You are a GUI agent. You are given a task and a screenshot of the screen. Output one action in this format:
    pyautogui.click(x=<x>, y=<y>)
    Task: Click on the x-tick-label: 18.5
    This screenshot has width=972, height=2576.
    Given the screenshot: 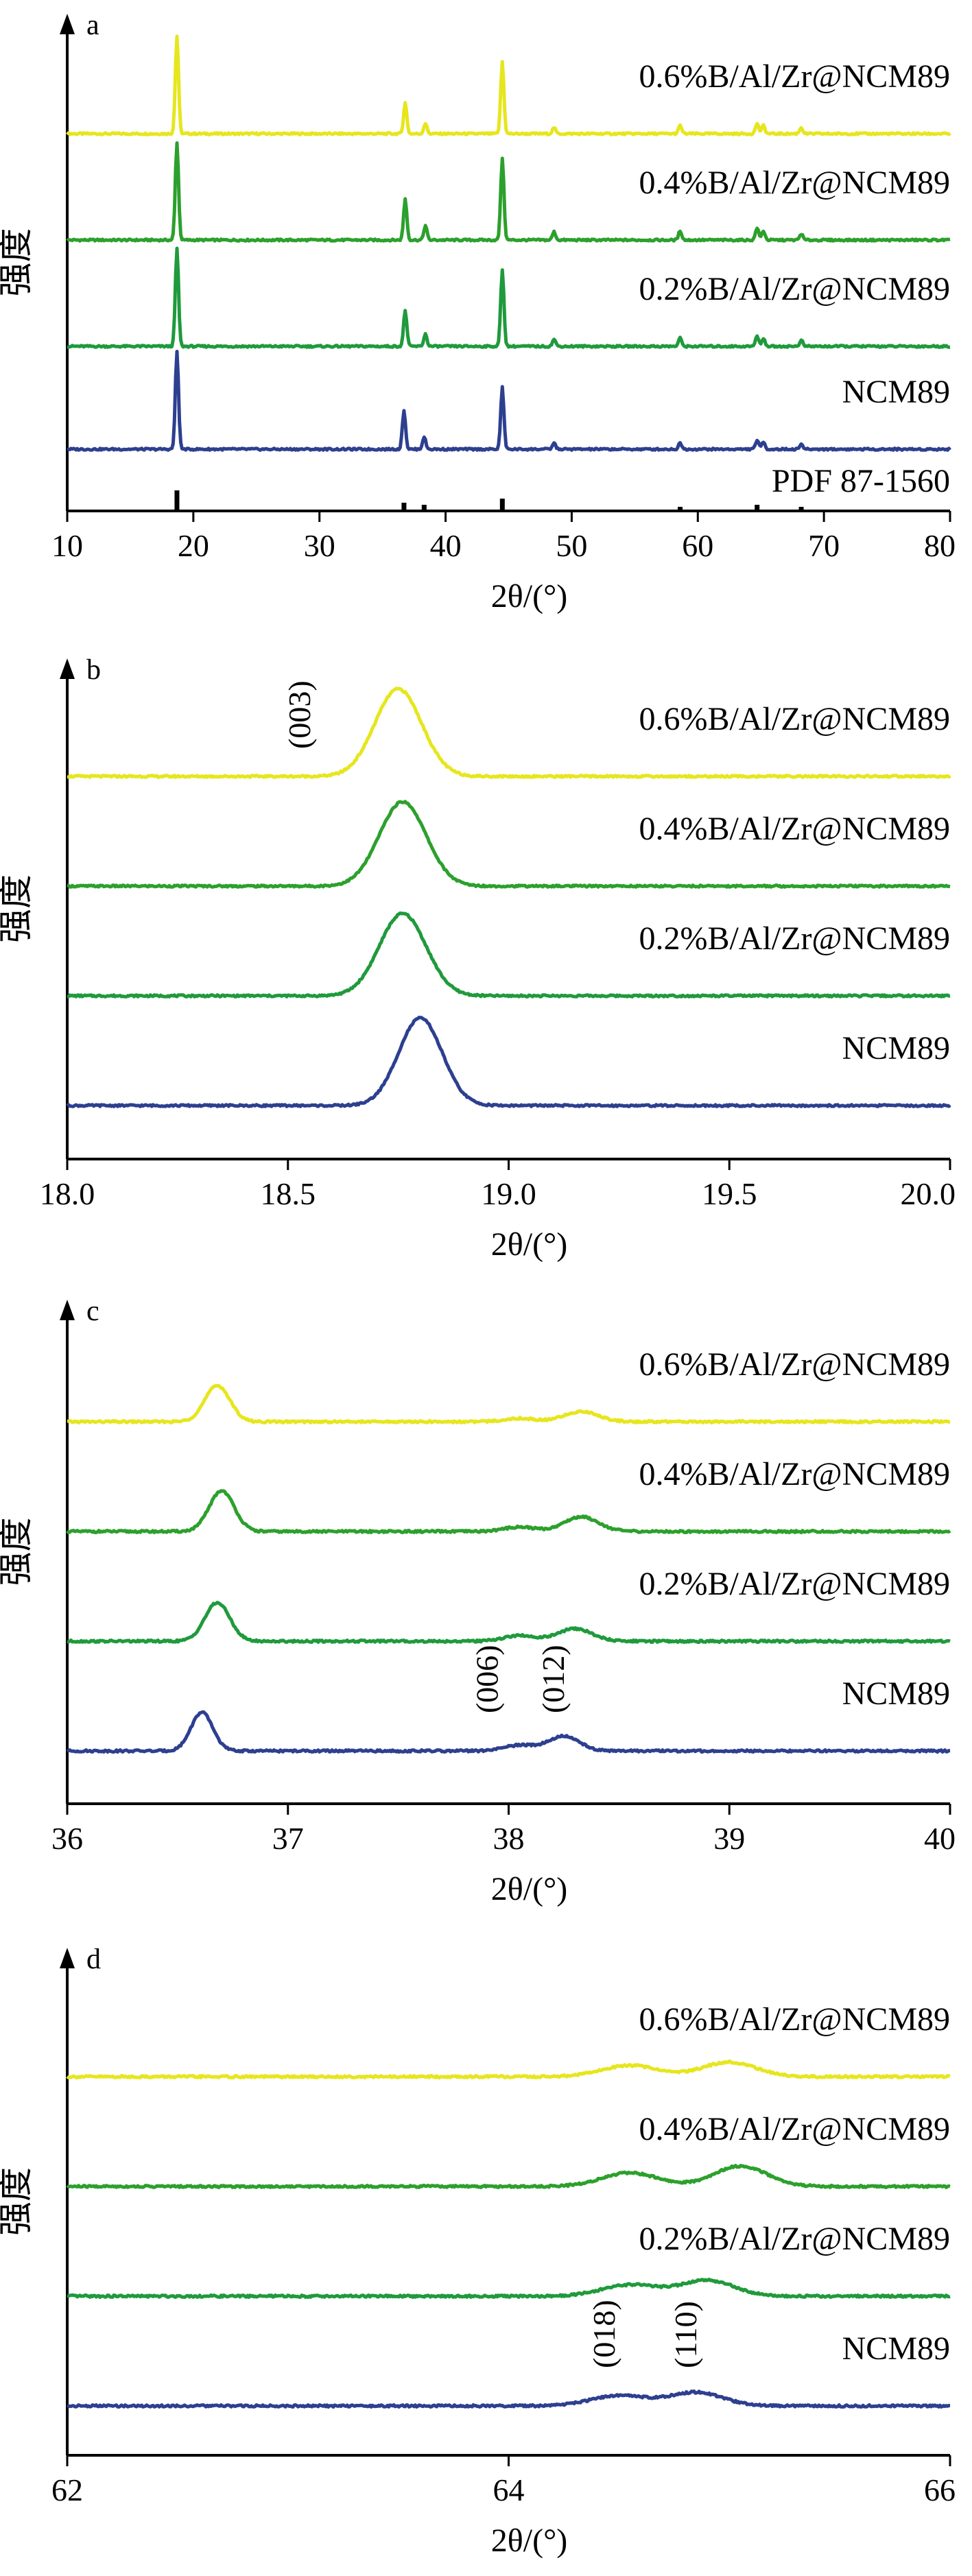 What is the action you would take?
    pyautogui.click(x=288, y=1193)
    